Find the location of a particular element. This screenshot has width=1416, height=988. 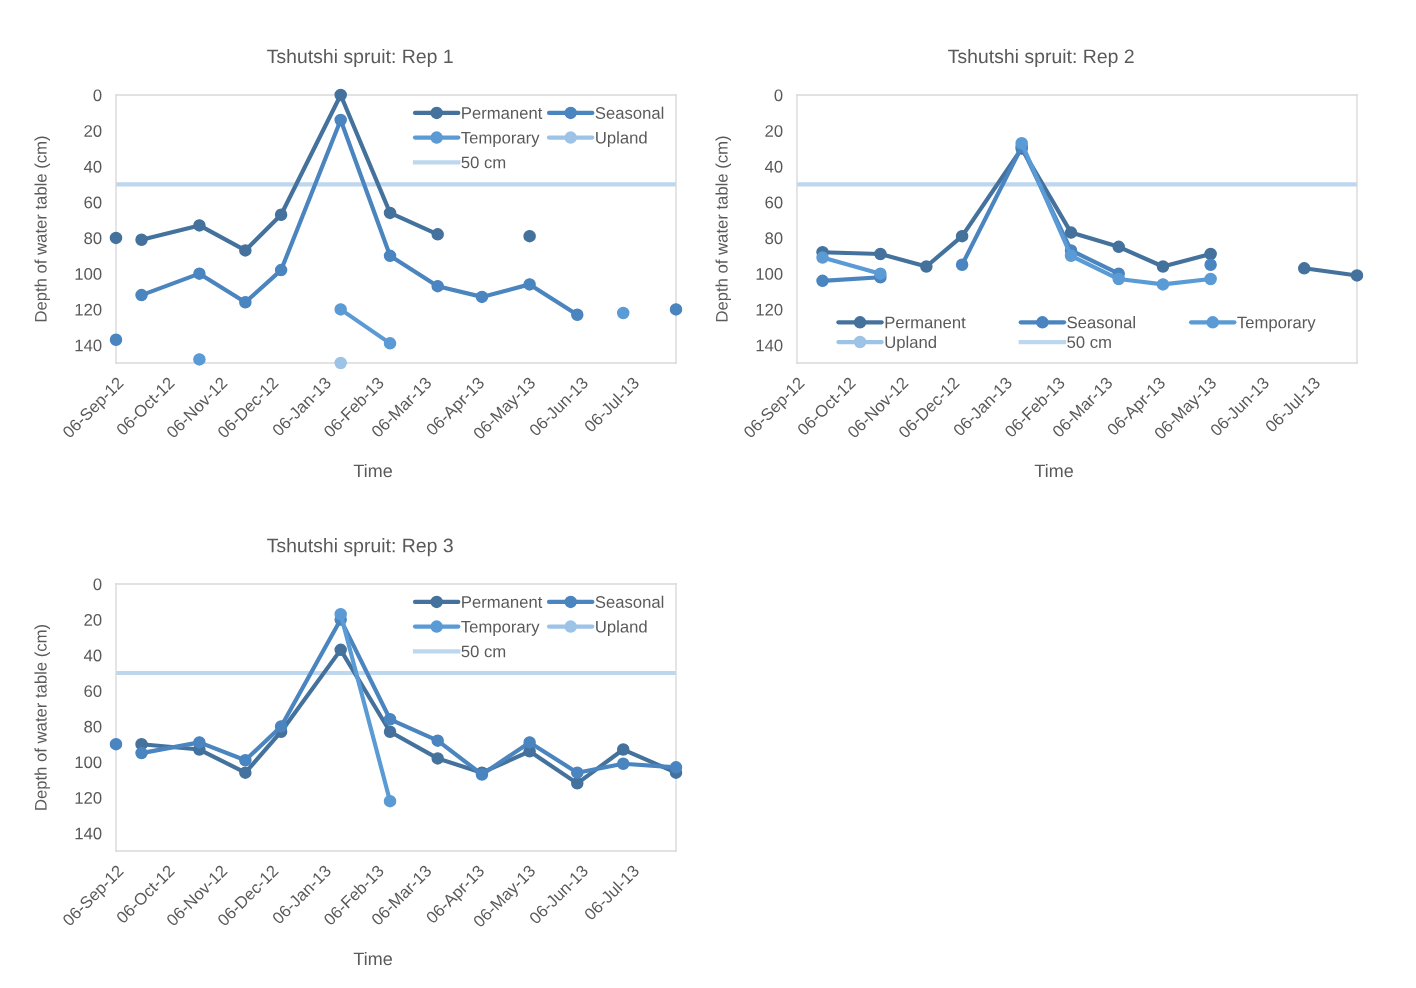

legend-label: Seasonal is located at coordinates (629, 601).